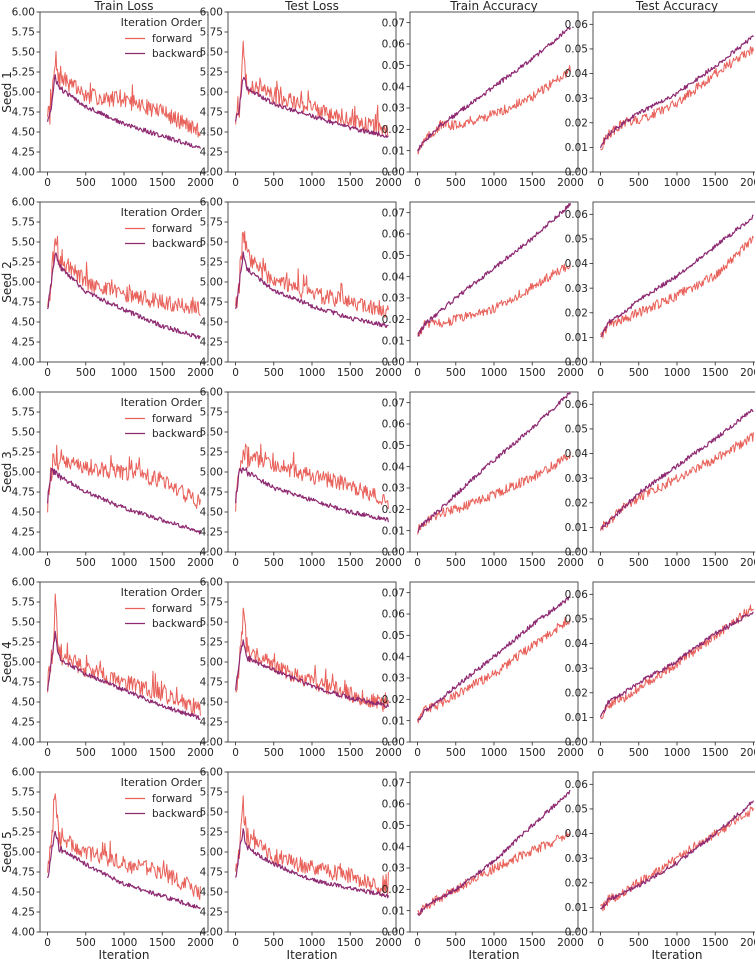 Image resolution: width=755 pixels, height=960 pixels. What do you see at coordinates (576, 173) in the screenshot?
I see `y-tick-label: 0.00` at bounding box center [576, 173].